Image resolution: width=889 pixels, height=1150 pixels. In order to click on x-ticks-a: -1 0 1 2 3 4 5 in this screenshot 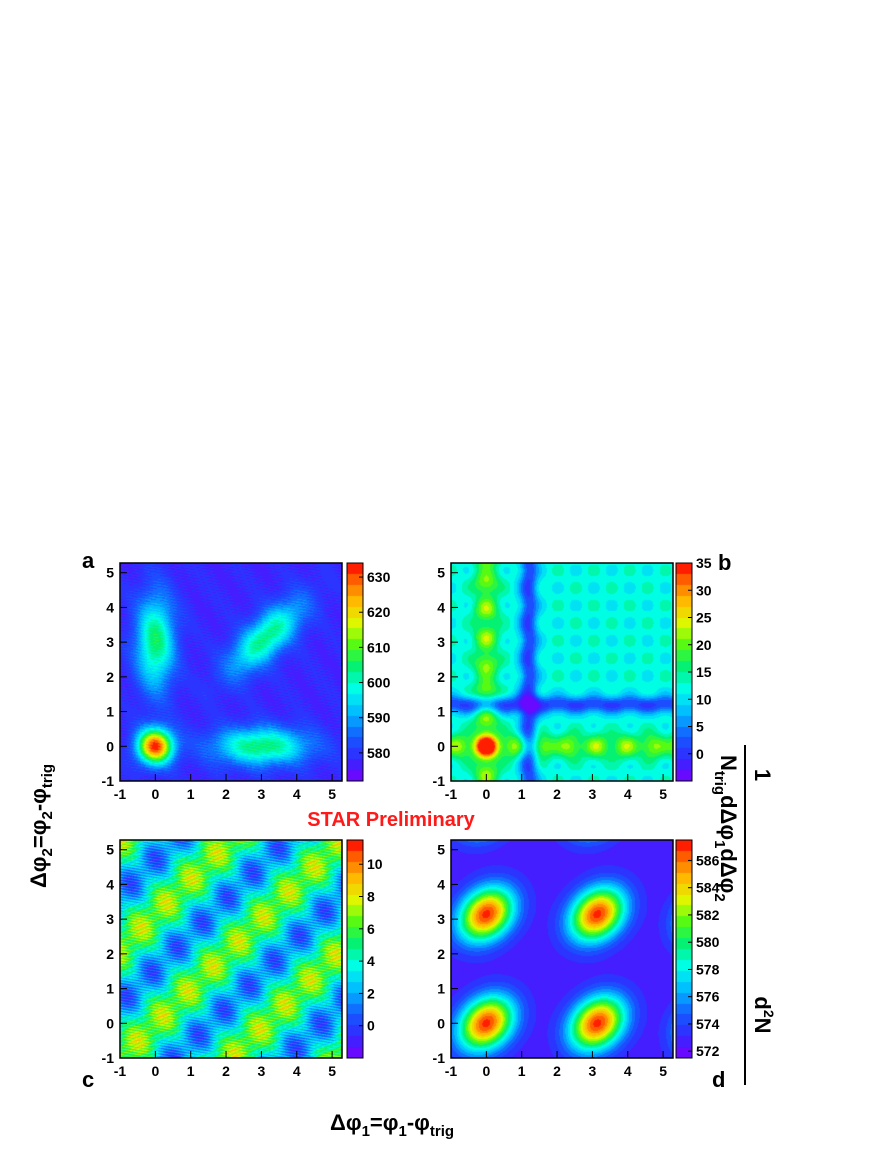, I will do `click(225, 788)`.